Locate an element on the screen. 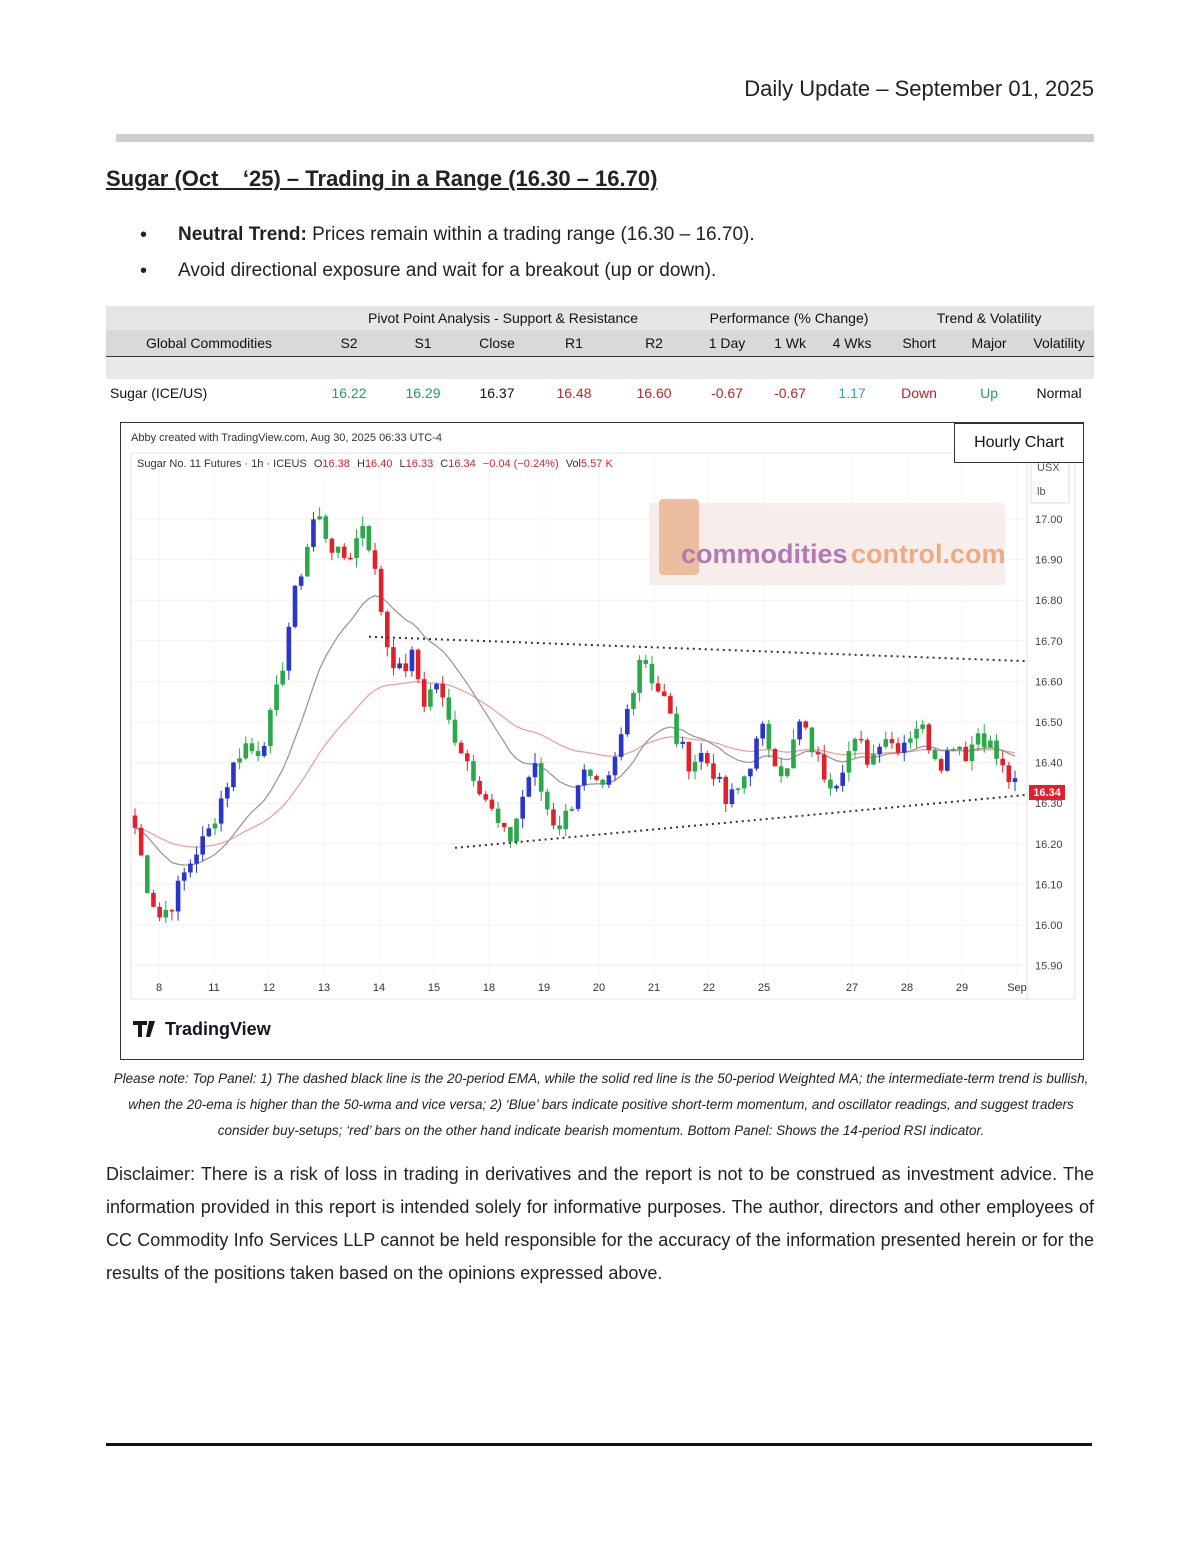  x-tick-label: 12 is located at coordinates (269, 988).